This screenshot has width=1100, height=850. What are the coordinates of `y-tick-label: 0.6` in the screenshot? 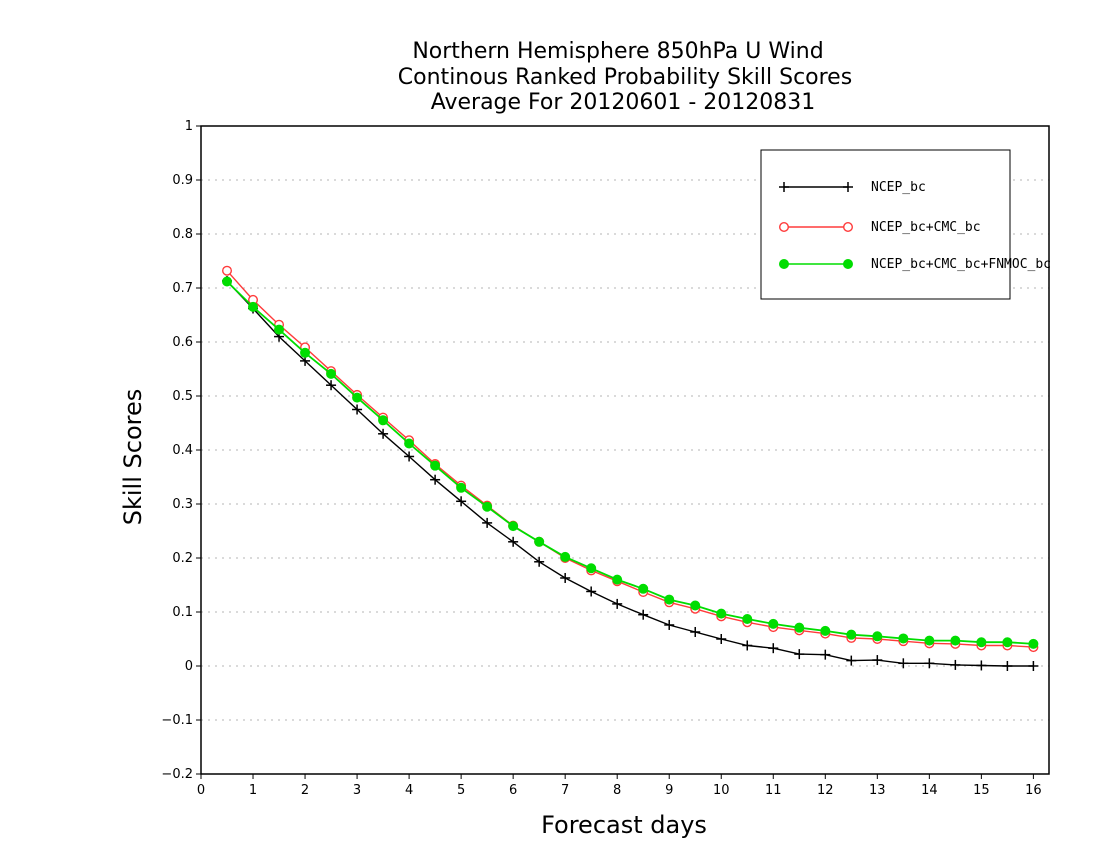 It's located at (182, 342).